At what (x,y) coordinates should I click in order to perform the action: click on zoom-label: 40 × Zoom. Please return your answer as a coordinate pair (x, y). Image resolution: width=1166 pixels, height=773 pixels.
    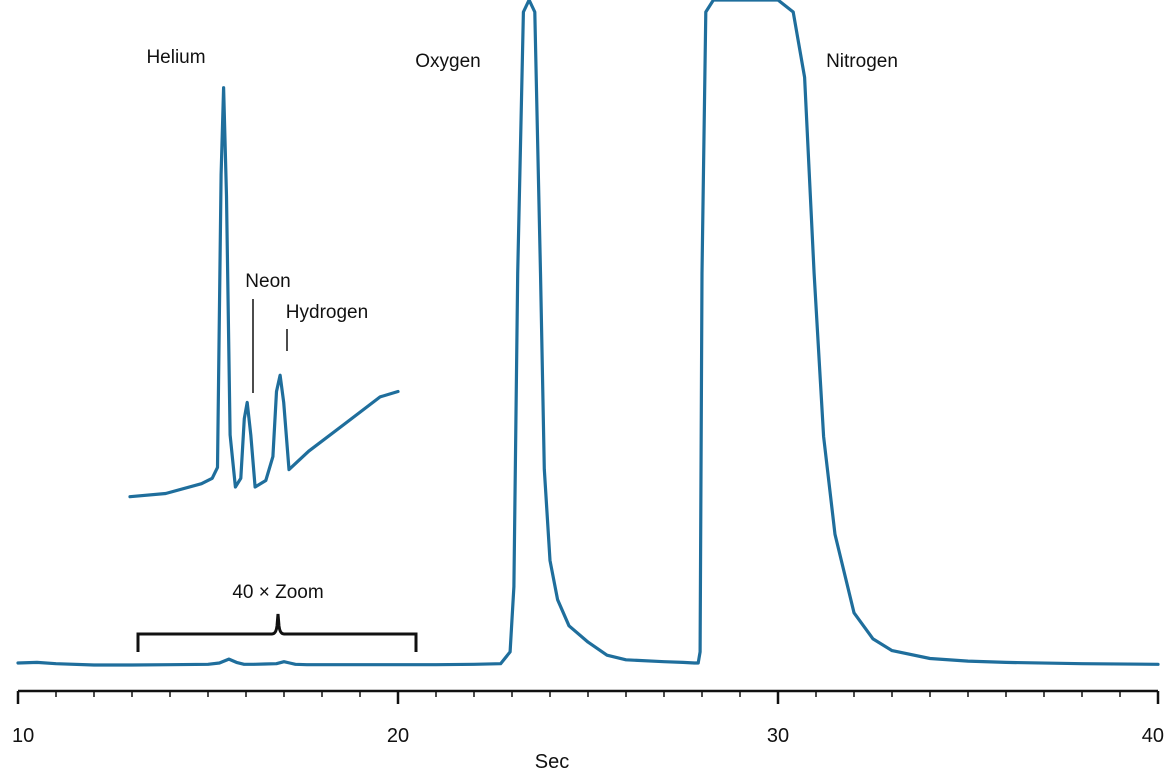
    Looking at the image, I should click on (277, 592).